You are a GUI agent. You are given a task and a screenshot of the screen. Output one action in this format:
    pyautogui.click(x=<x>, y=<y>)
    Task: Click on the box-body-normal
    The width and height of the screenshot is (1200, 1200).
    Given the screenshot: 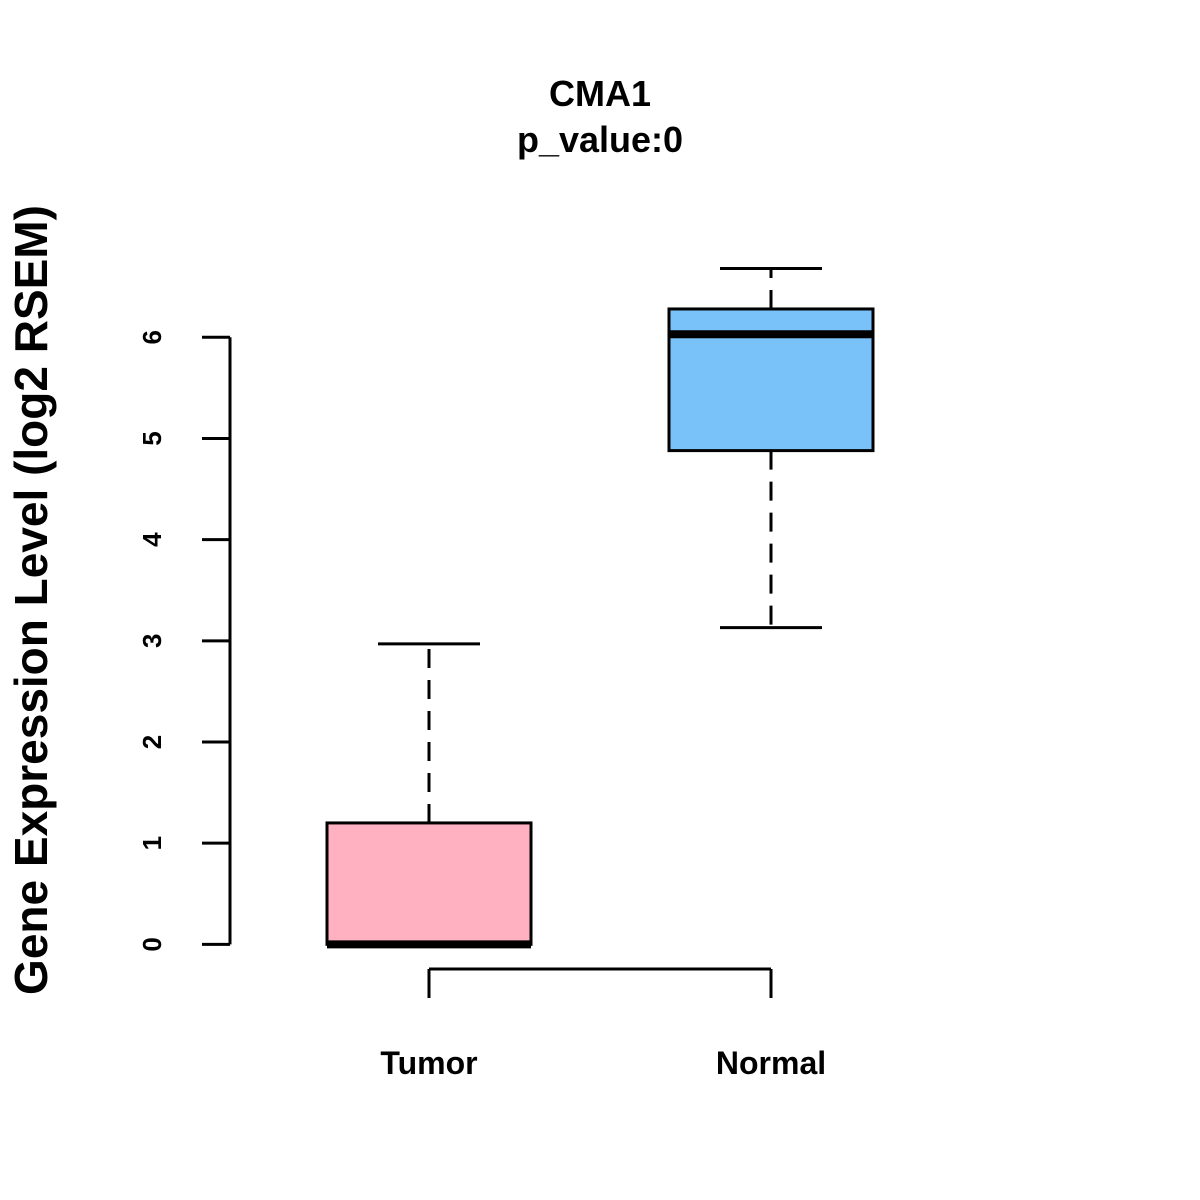 What is the action you would take?
    pyautogui.click(x=771, y=380)
    